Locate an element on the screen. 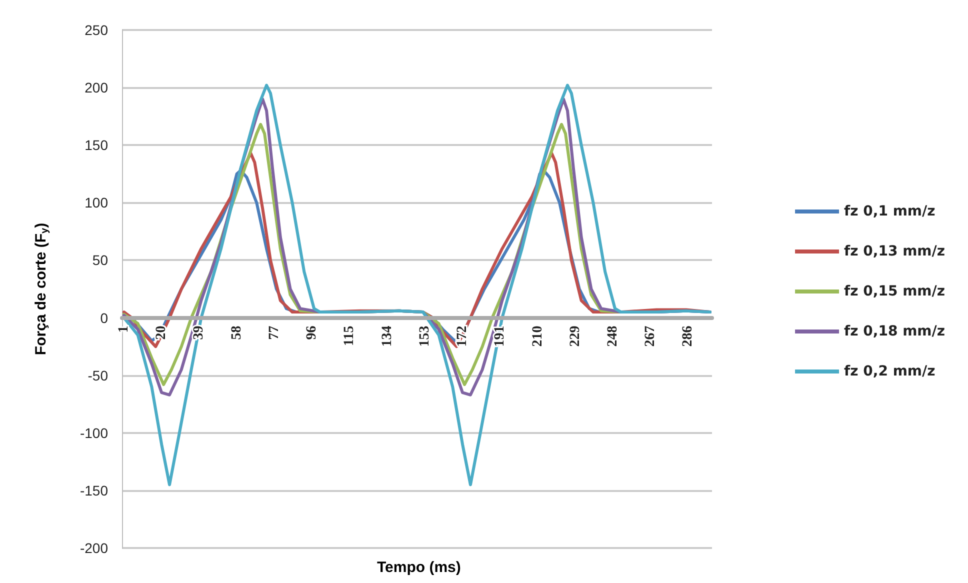 The width and height of the screenshot is (968, 583). x-tick-label: 267 is located at coordinates (650, 336).